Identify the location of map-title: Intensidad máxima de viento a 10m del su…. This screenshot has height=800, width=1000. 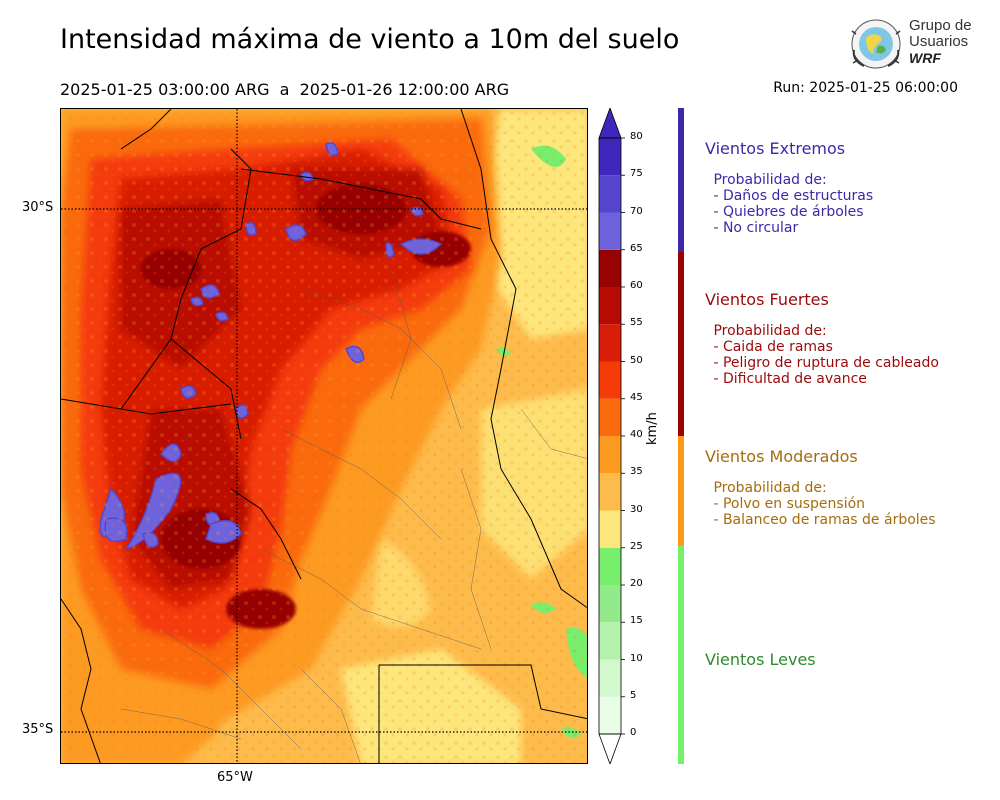
(370, 39).